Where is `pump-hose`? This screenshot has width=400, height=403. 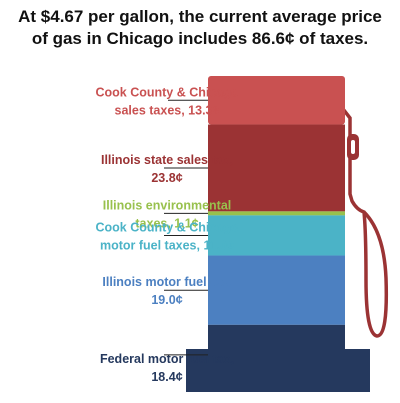
pump-hose is located at coordinates (361, 218).